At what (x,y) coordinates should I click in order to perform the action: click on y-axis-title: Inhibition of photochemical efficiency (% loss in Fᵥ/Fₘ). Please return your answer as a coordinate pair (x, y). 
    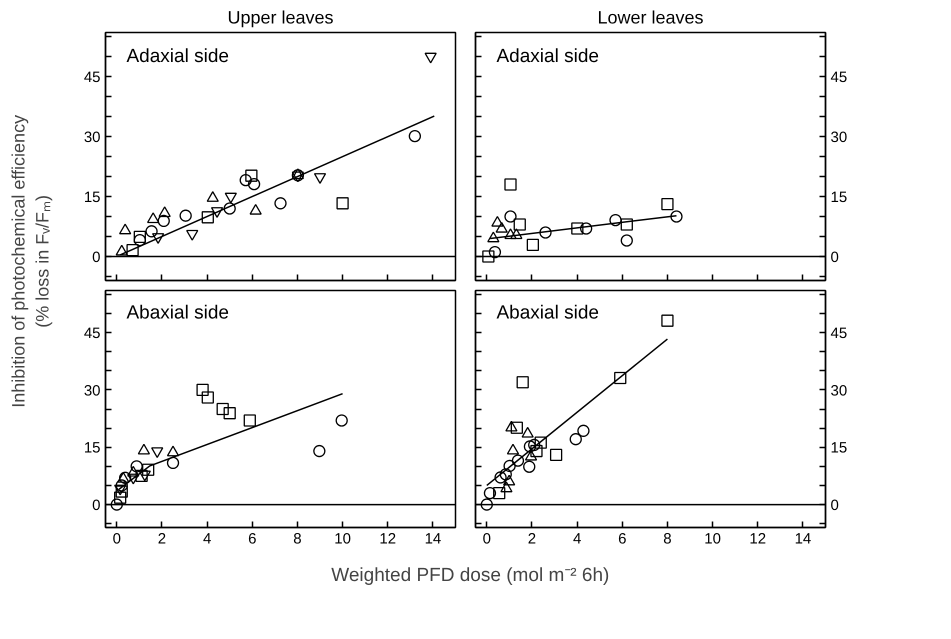
    Looking at the image, I should click on (30, 261).